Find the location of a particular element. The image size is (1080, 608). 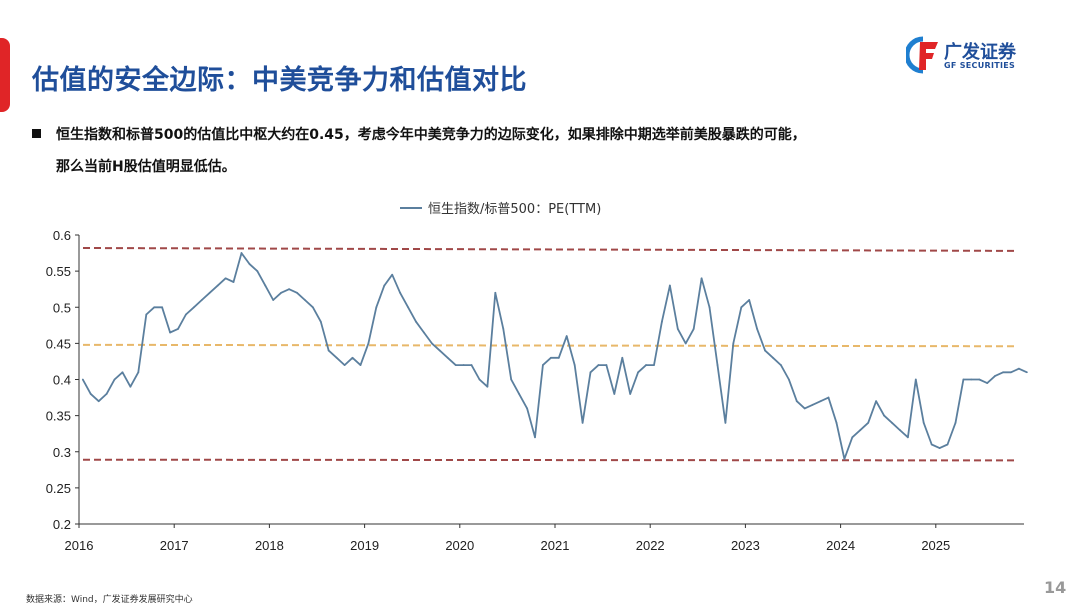

x-tick-label: 2017 is located at coordinates (174, 545).